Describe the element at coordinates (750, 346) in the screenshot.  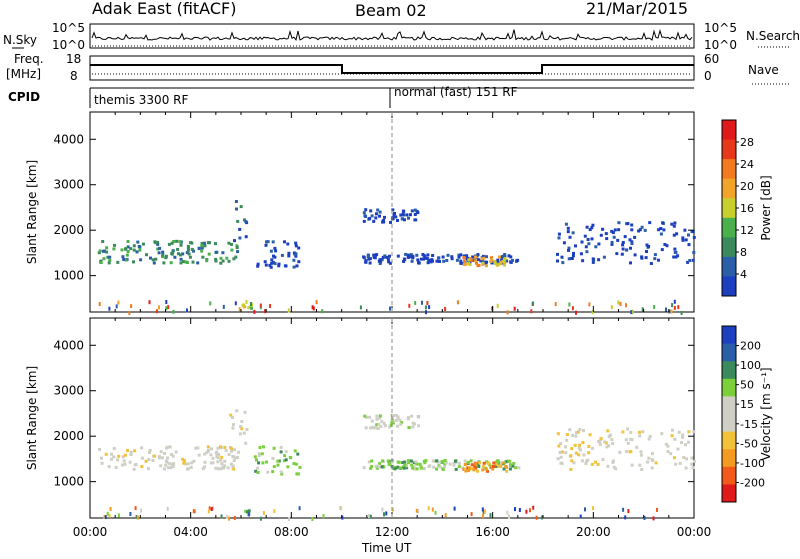
I see `colorbar-tick-label: 200` at that location.